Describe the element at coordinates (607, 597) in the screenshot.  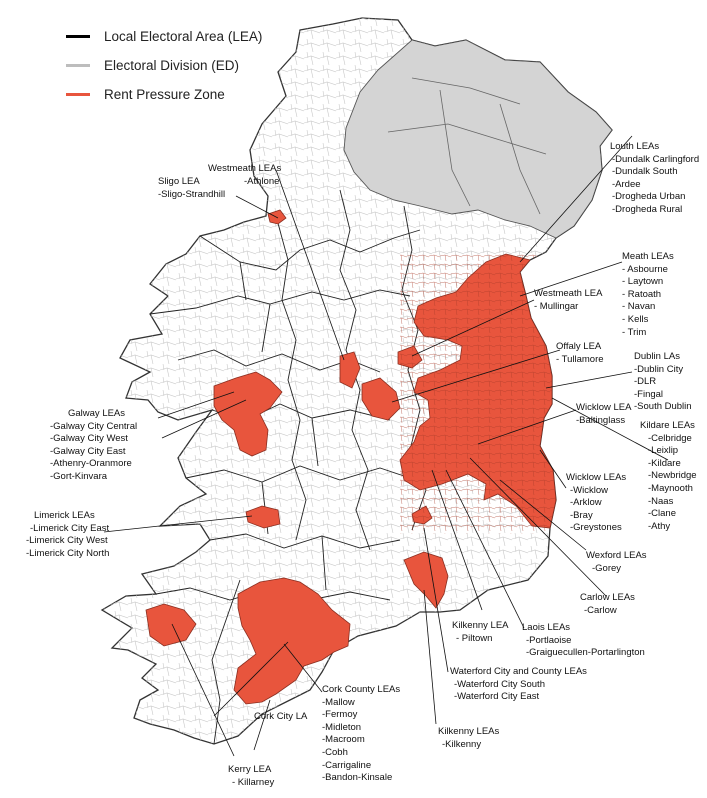
I see `callout-title: Carlow LEAs` at that location.